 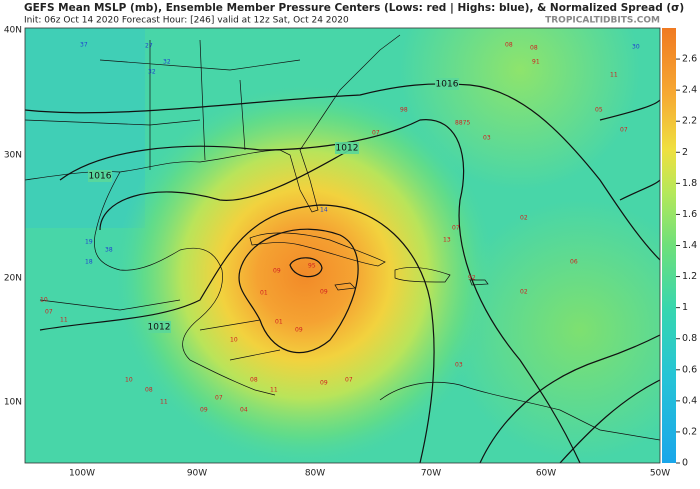 I want to click on low-center: 13, so click(x=447, y=240).